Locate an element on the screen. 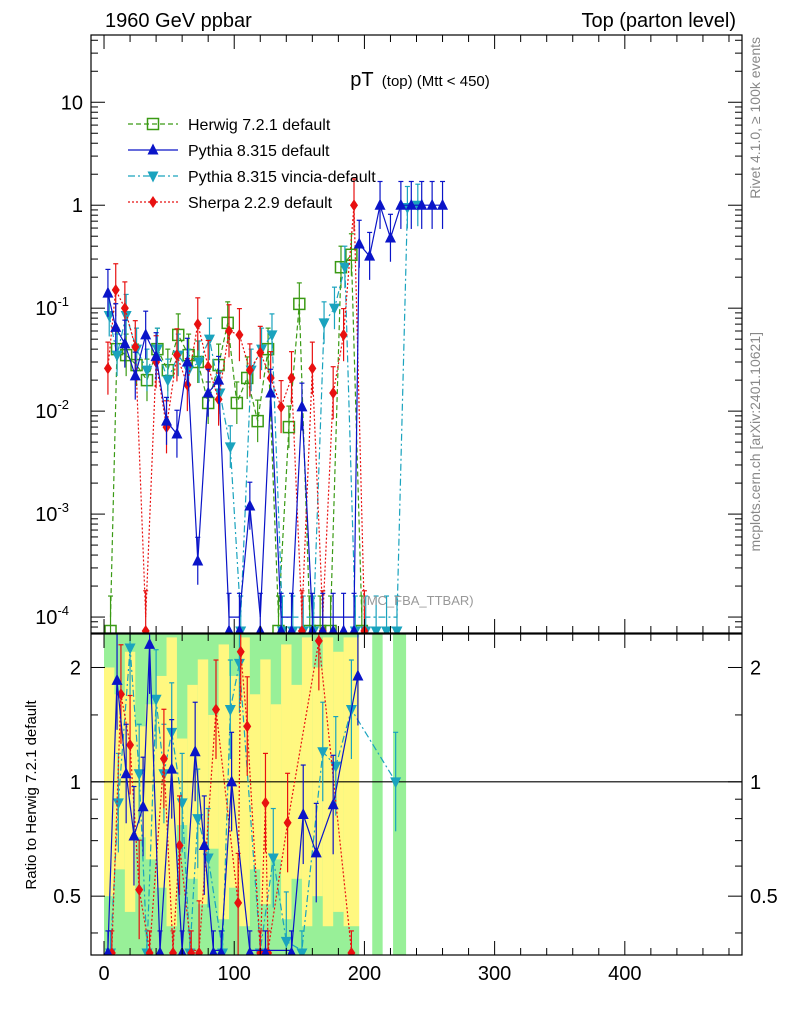  ratio-y-tick-label-right: 2 is located at coordinates (755, 668).